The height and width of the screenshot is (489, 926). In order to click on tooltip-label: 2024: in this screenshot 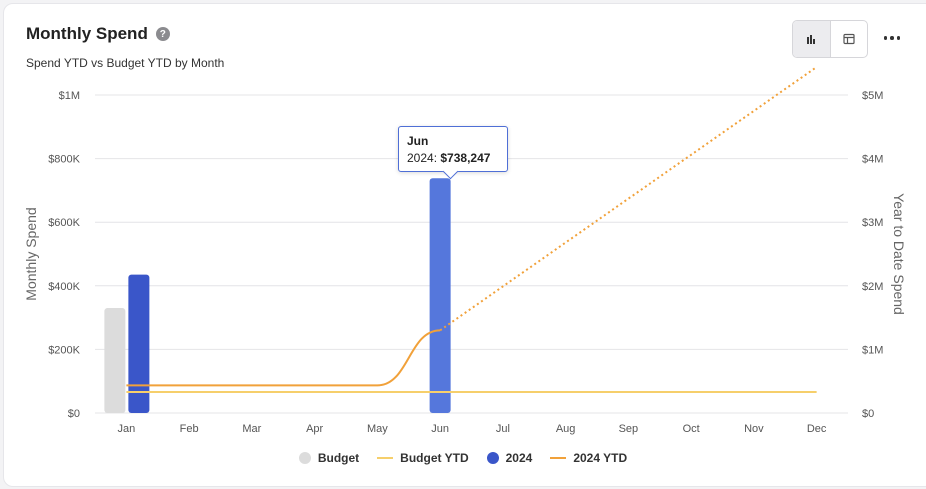, I will do `click(424, 158)`.